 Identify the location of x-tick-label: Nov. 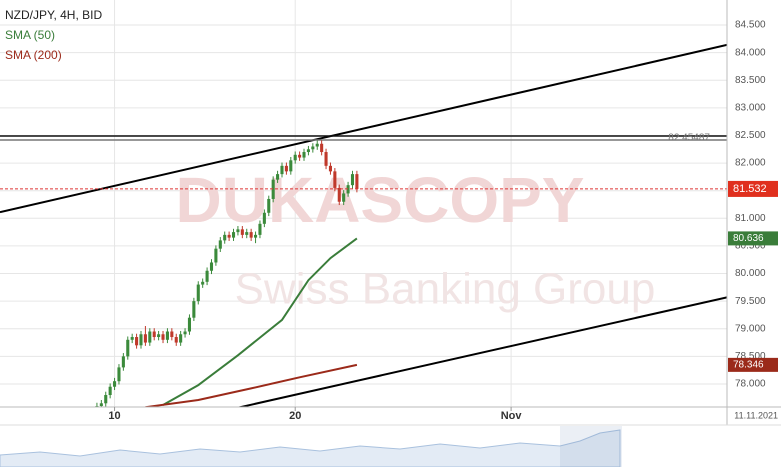
(512, 416).